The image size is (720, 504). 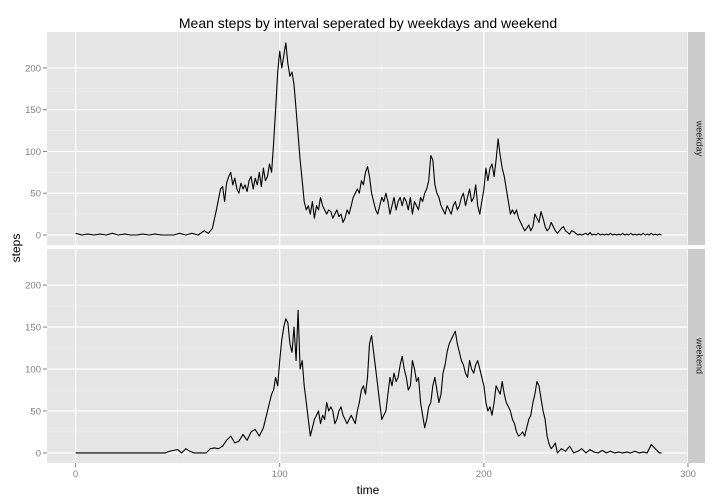 What do you see at coordinates (368, 490) in the screenshot?
I see `x-axis-title: time` at bounding box center [368, 490].